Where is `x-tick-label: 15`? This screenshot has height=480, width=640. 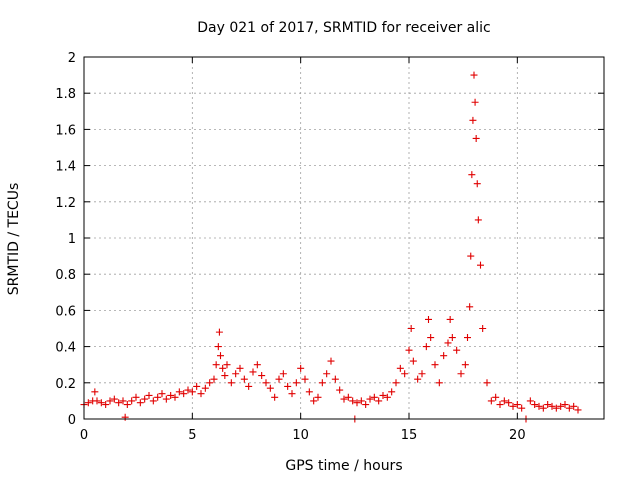 x-tick-label: 15 is located at coordinates (409, 435).